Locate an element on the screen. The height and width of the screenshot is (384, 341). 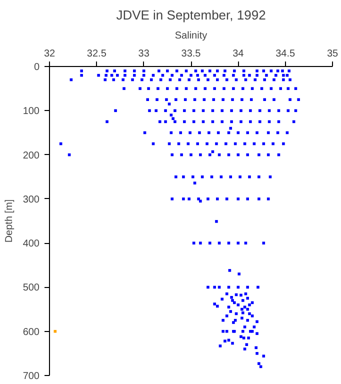
x-axis-title: Salinity is located at coordinates (191, 36).